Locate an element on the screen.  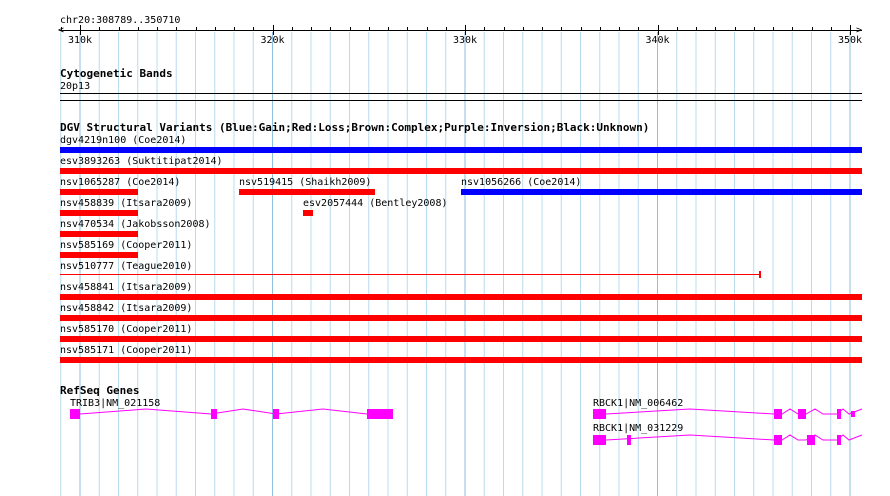
variant-label: nsv585169 (Cooper2011) is located at coordinates (126, 245).